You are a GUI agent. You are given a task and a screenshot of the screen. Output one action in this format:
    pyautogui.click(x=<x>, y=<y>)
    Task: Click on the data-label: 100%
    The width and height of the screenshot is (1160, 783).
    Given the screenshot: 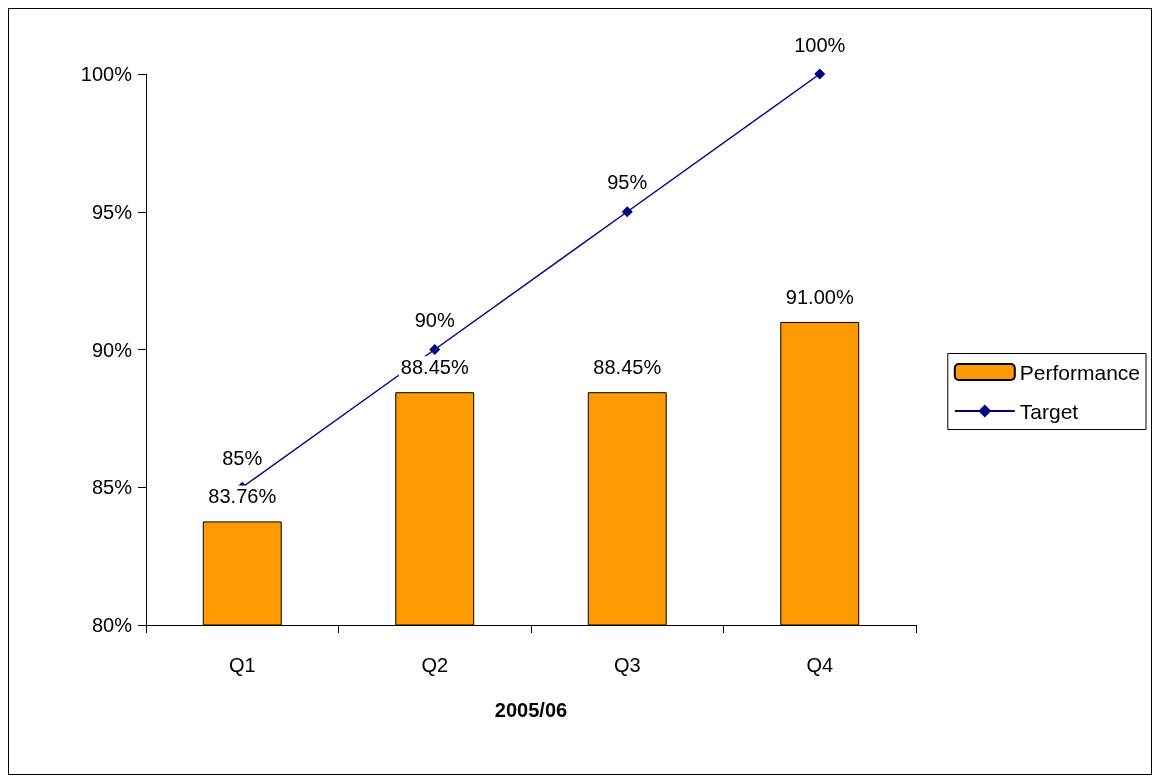 What is the action you would take?
    pyautogui.click(x=820, y=44)
    